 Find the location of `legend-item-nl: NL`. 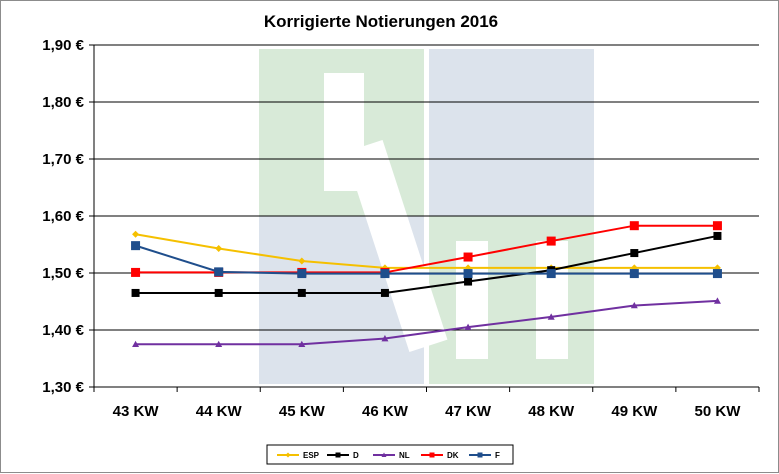

legend-item-nl: NL is located at coordinates (391, 455).